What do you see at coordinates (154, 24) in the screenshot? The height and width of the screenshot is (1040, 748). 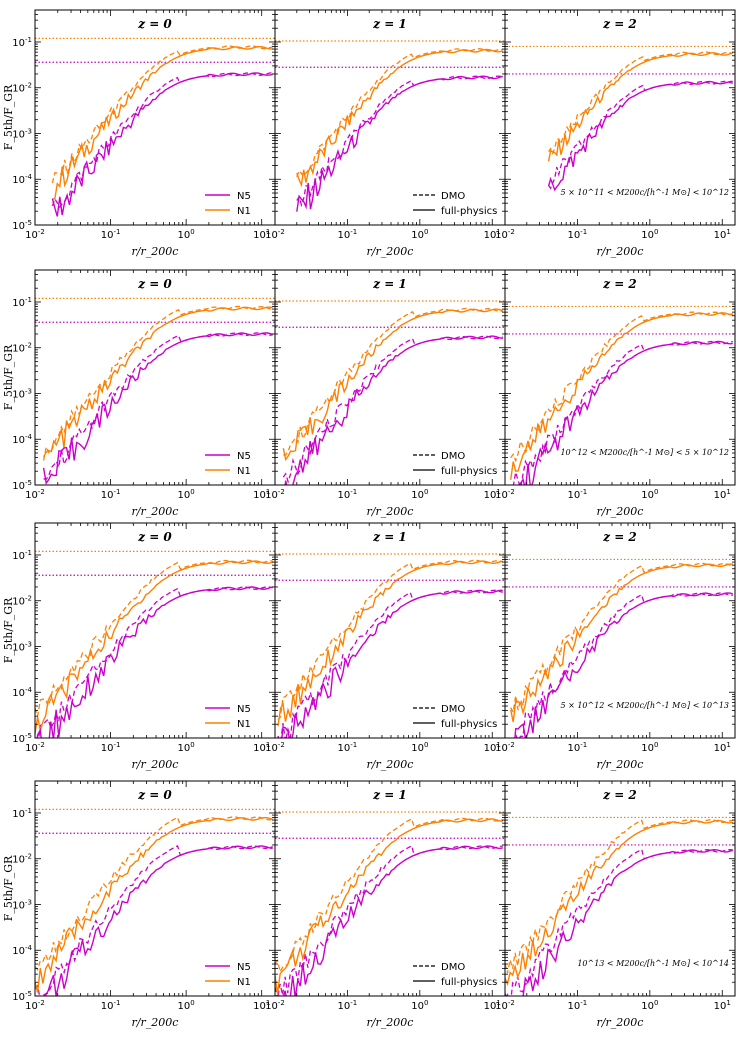 I see `redshift-title: z = 0` at bounding box center [154, 24].